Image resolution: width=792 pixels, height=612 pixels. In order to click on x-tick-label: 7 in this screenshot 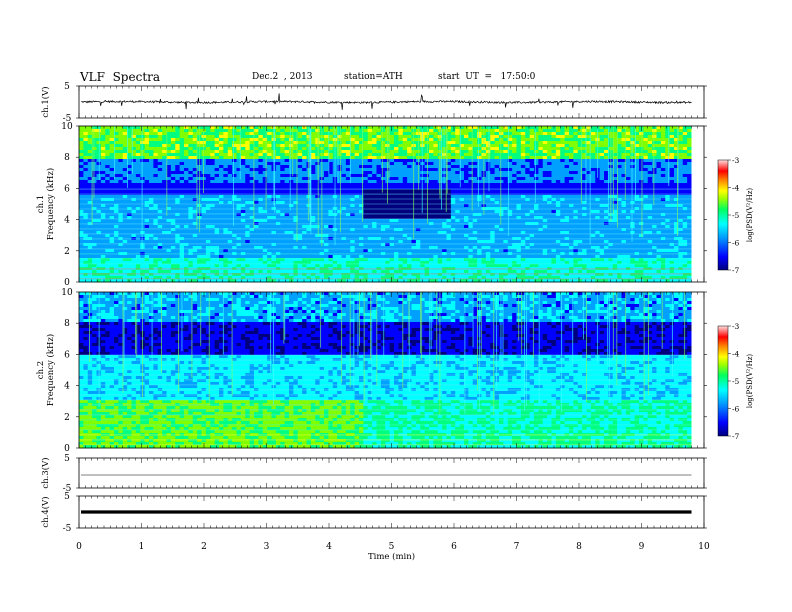, I will do `click(517, 547)`.